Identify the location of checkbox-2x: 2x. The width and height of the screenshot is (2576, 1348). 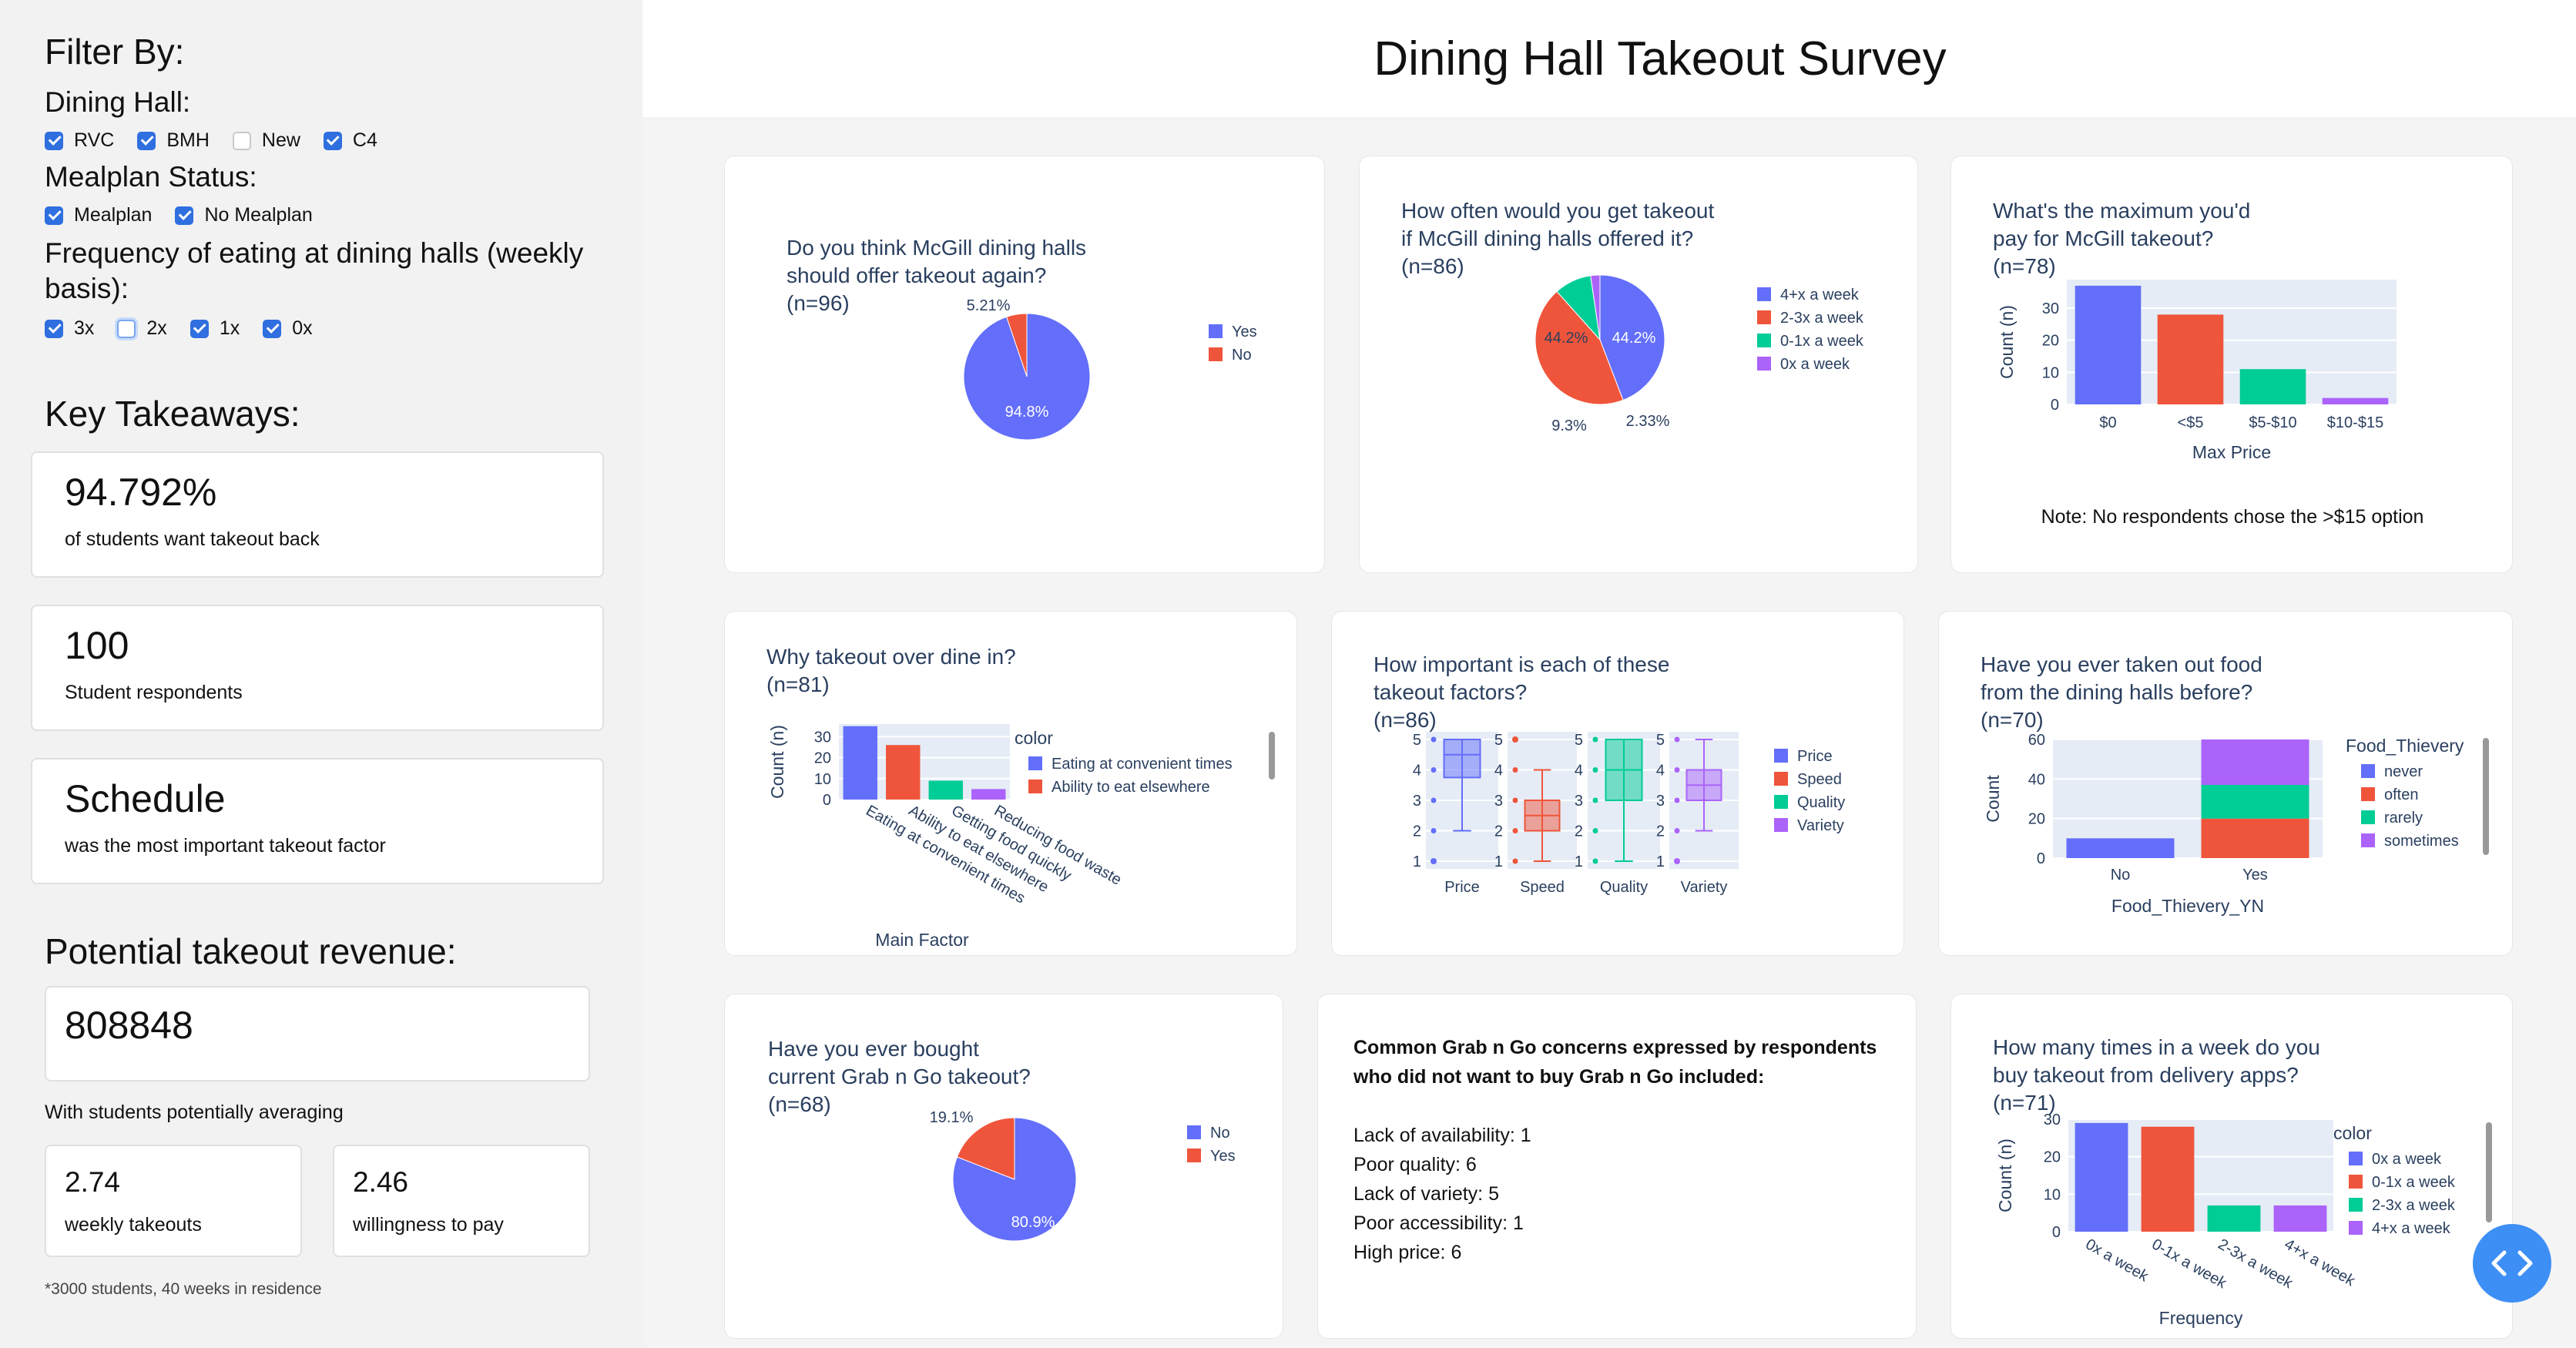
(142, 328).